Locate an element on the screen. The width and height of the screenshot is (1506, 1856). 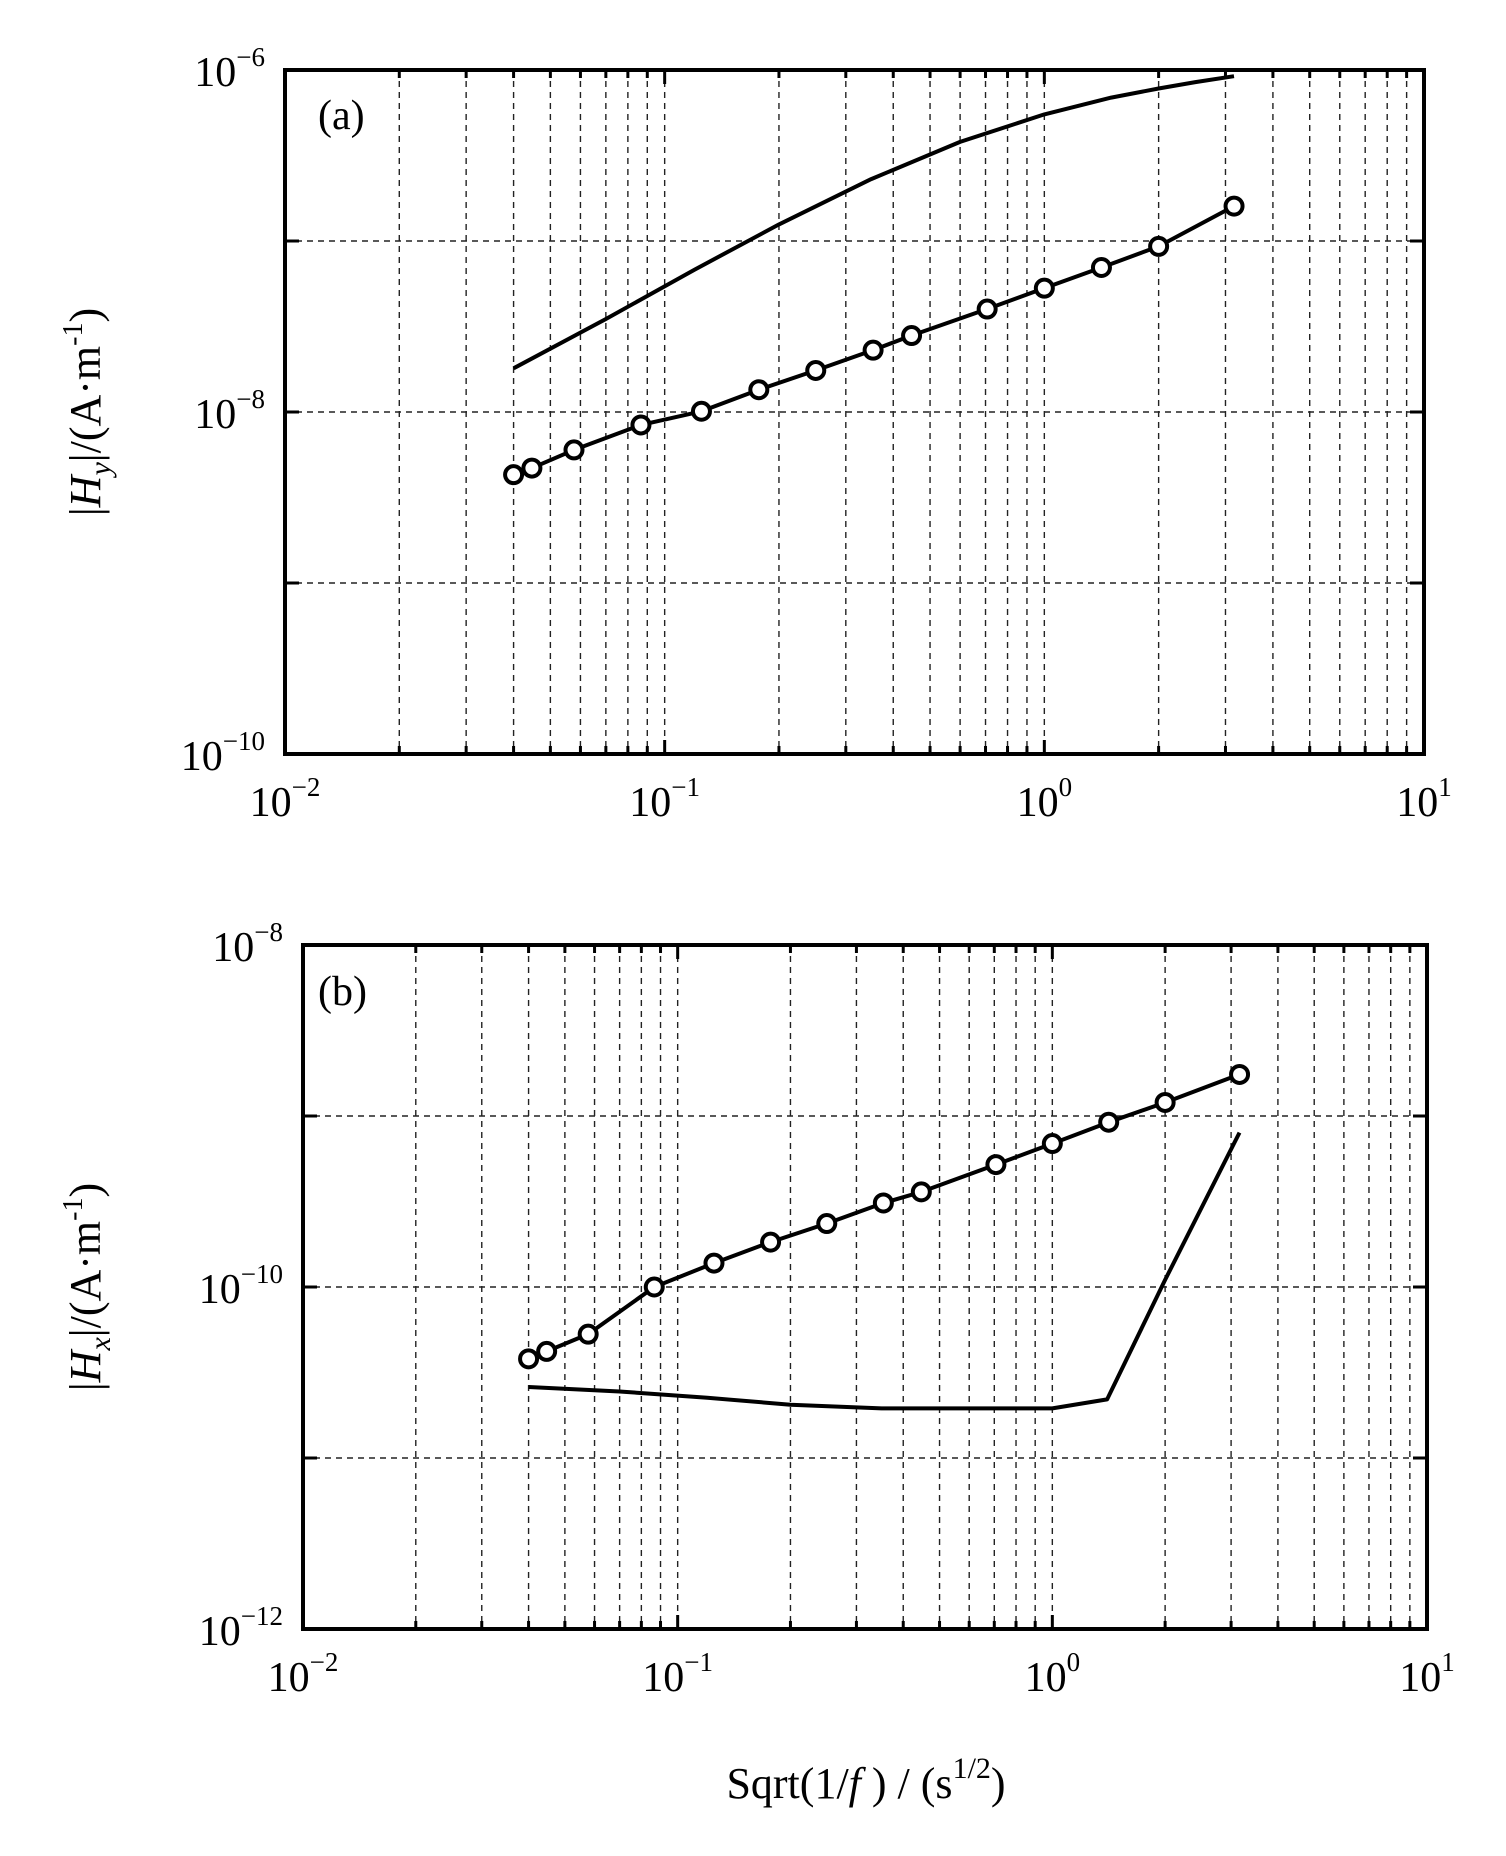
panel-b-series is located at coordinates (884, 1237).